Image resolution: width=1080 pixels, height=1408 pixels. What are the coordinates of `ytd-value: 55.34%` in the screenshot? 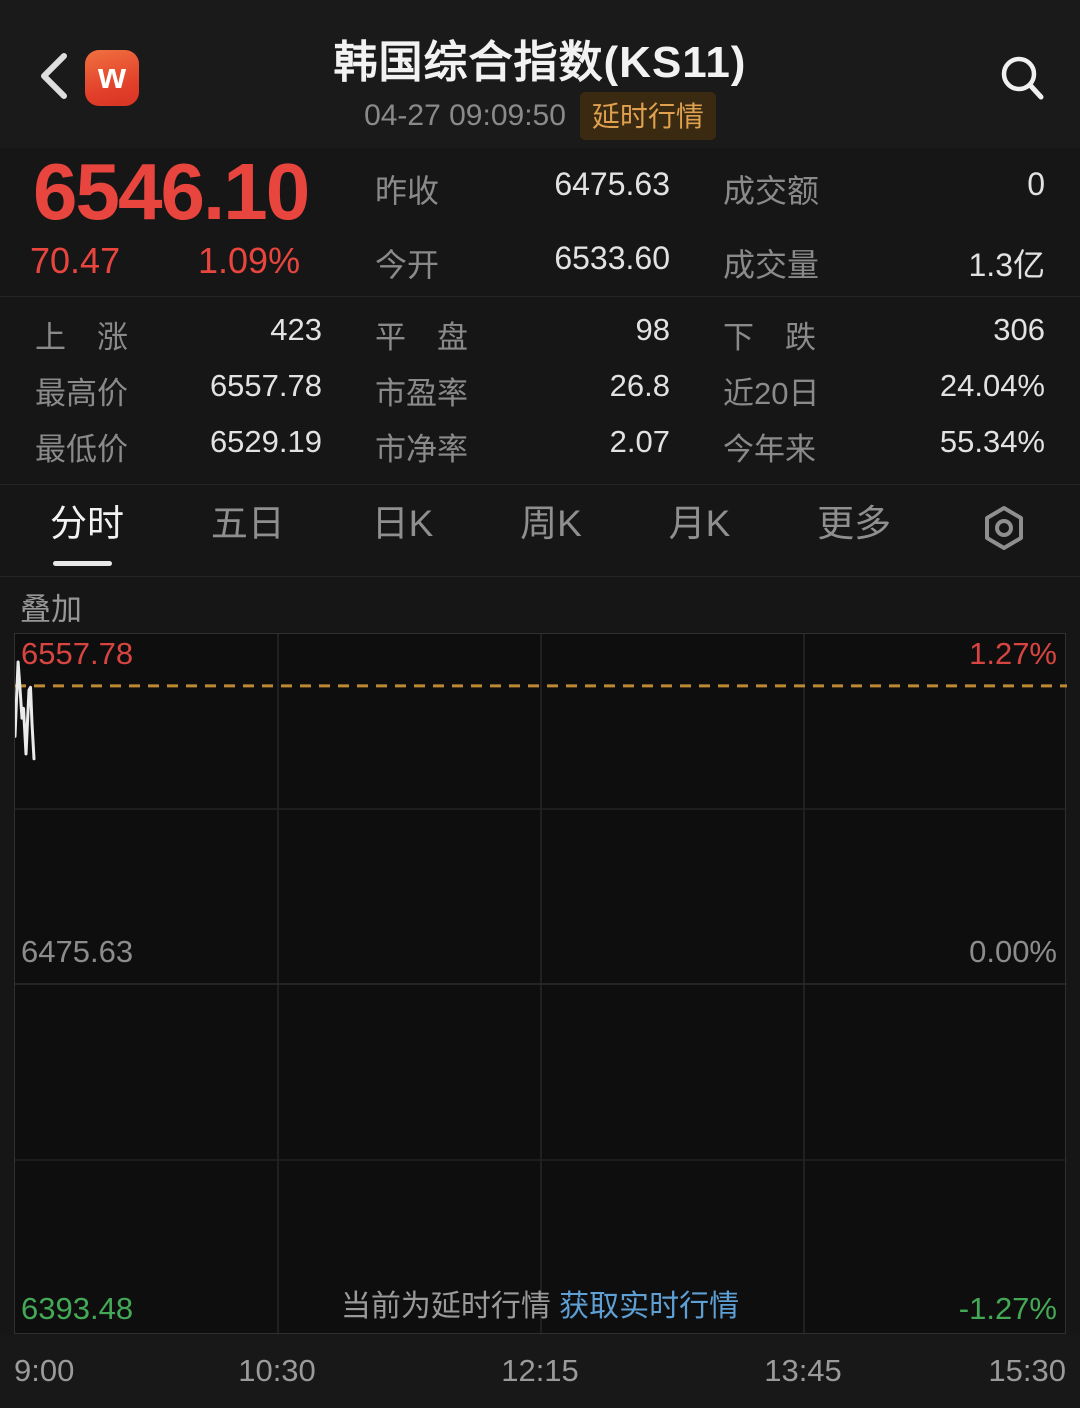 It's located at (992, 441).